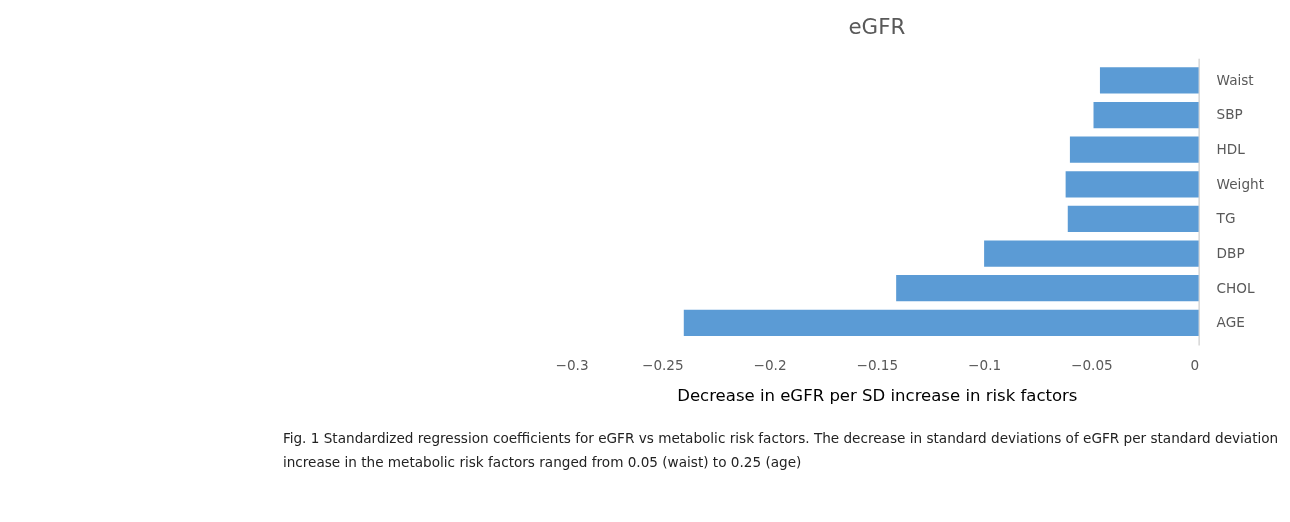 This screenshot has height=522, width=1290. What do you see at coordinates (1225, 218) in the screenshot?
I see `y-tick-label: TG` at bounding box center [1225, 218].